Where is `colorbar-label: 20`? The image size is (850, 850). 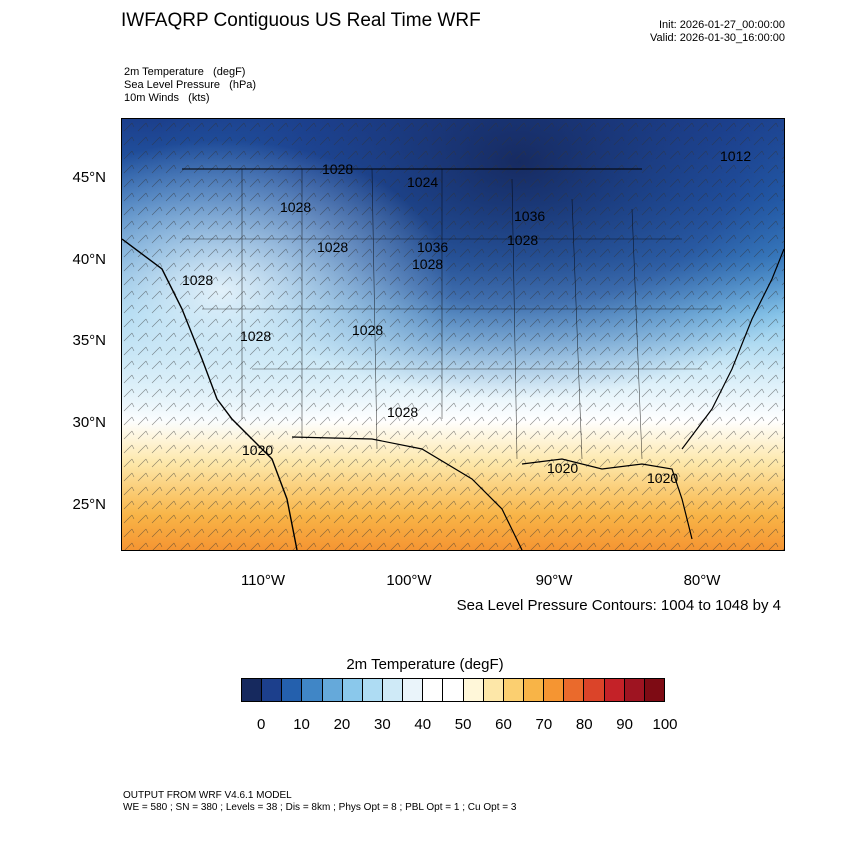 colorbar-label: 20 is located at coordinates (342, 724).